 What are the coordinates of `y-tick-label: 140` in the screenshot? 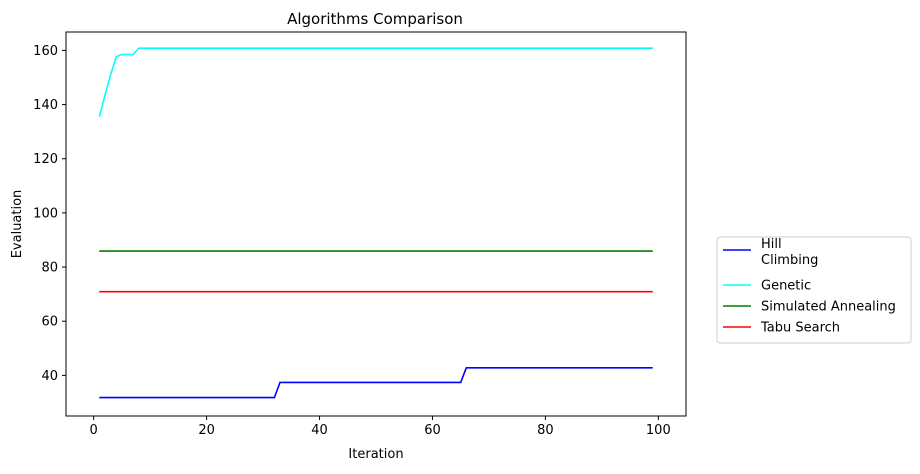 It's located at (45, 105).